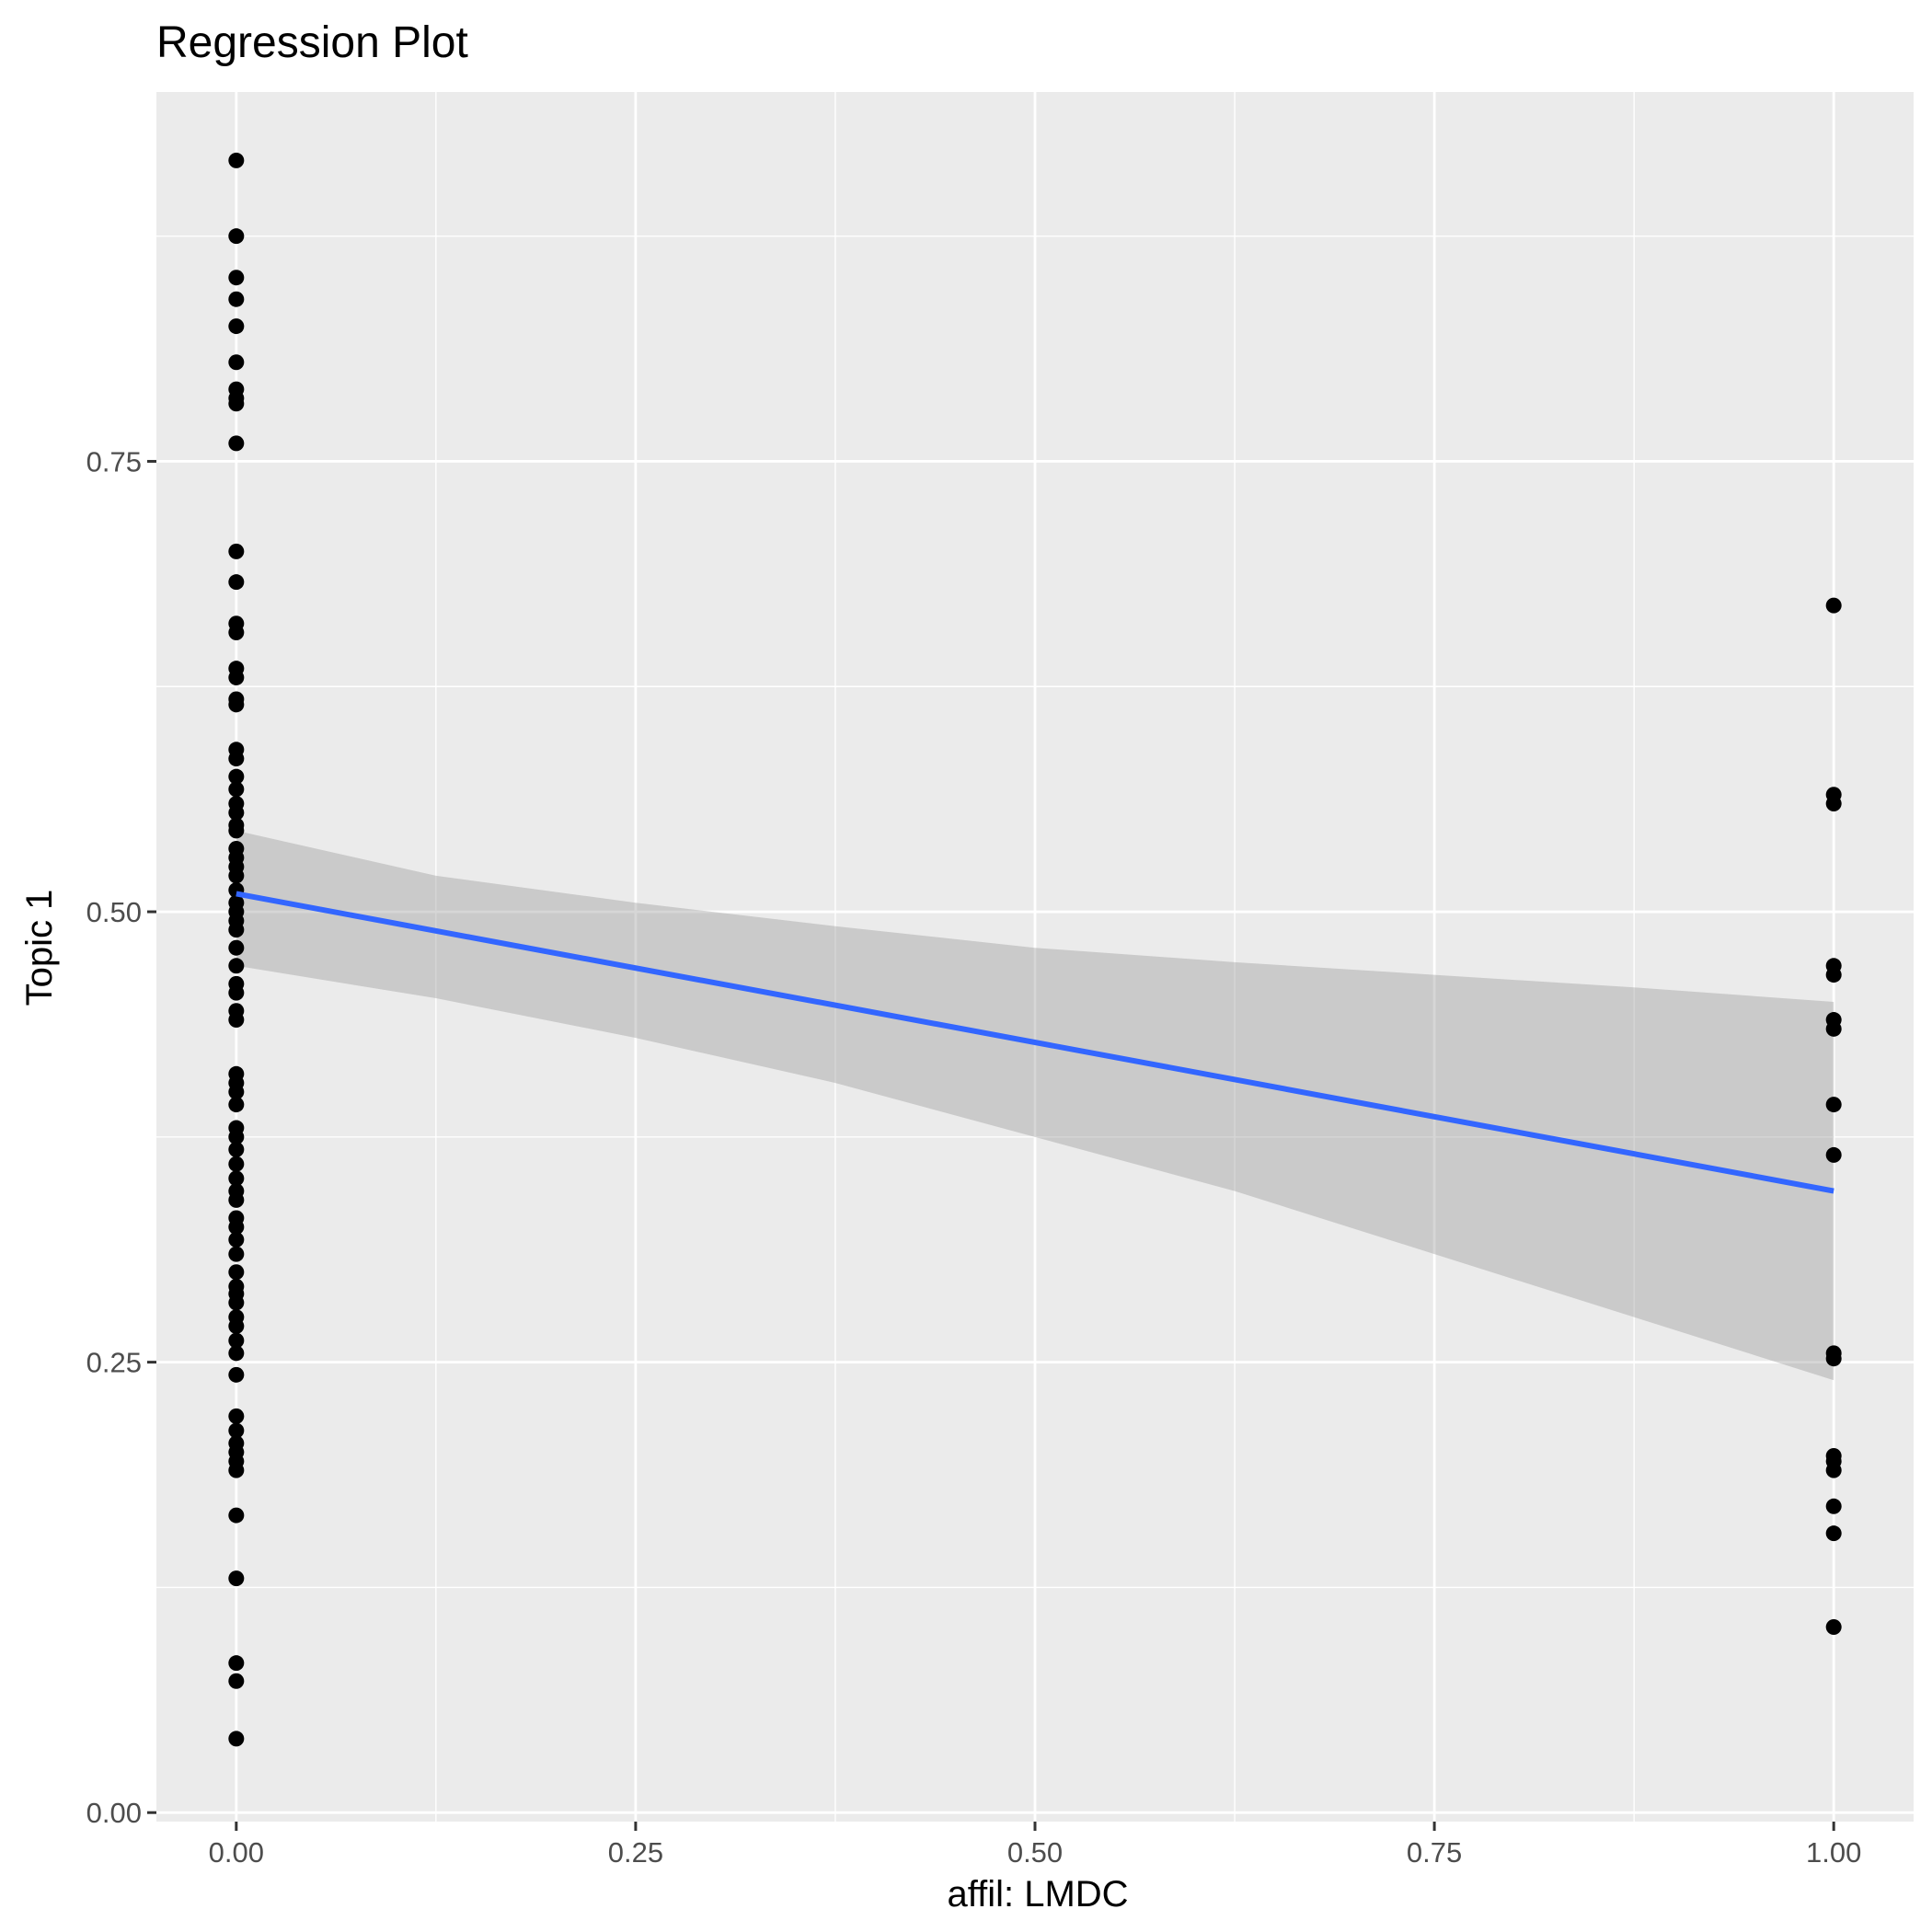 This screenshot has width=1932, height=1932. What do you see at coordinates (312, 42) in the screenshot?
I see `chart-title: Regression Plot` at bounding box center [312, 42].